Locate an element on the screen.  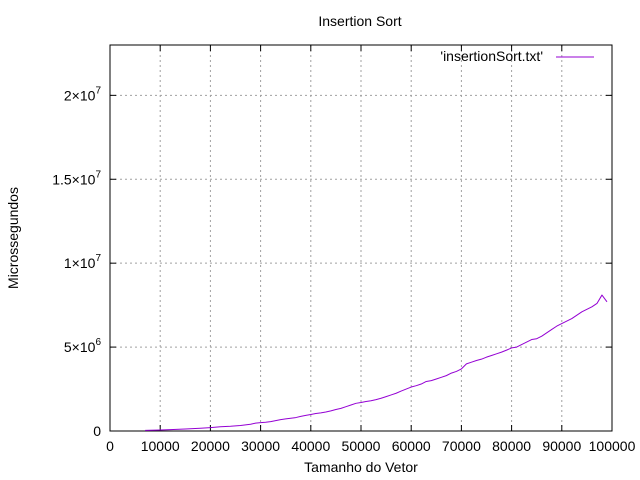
y-tick-label: 0 is located at coordinates (97, 431).